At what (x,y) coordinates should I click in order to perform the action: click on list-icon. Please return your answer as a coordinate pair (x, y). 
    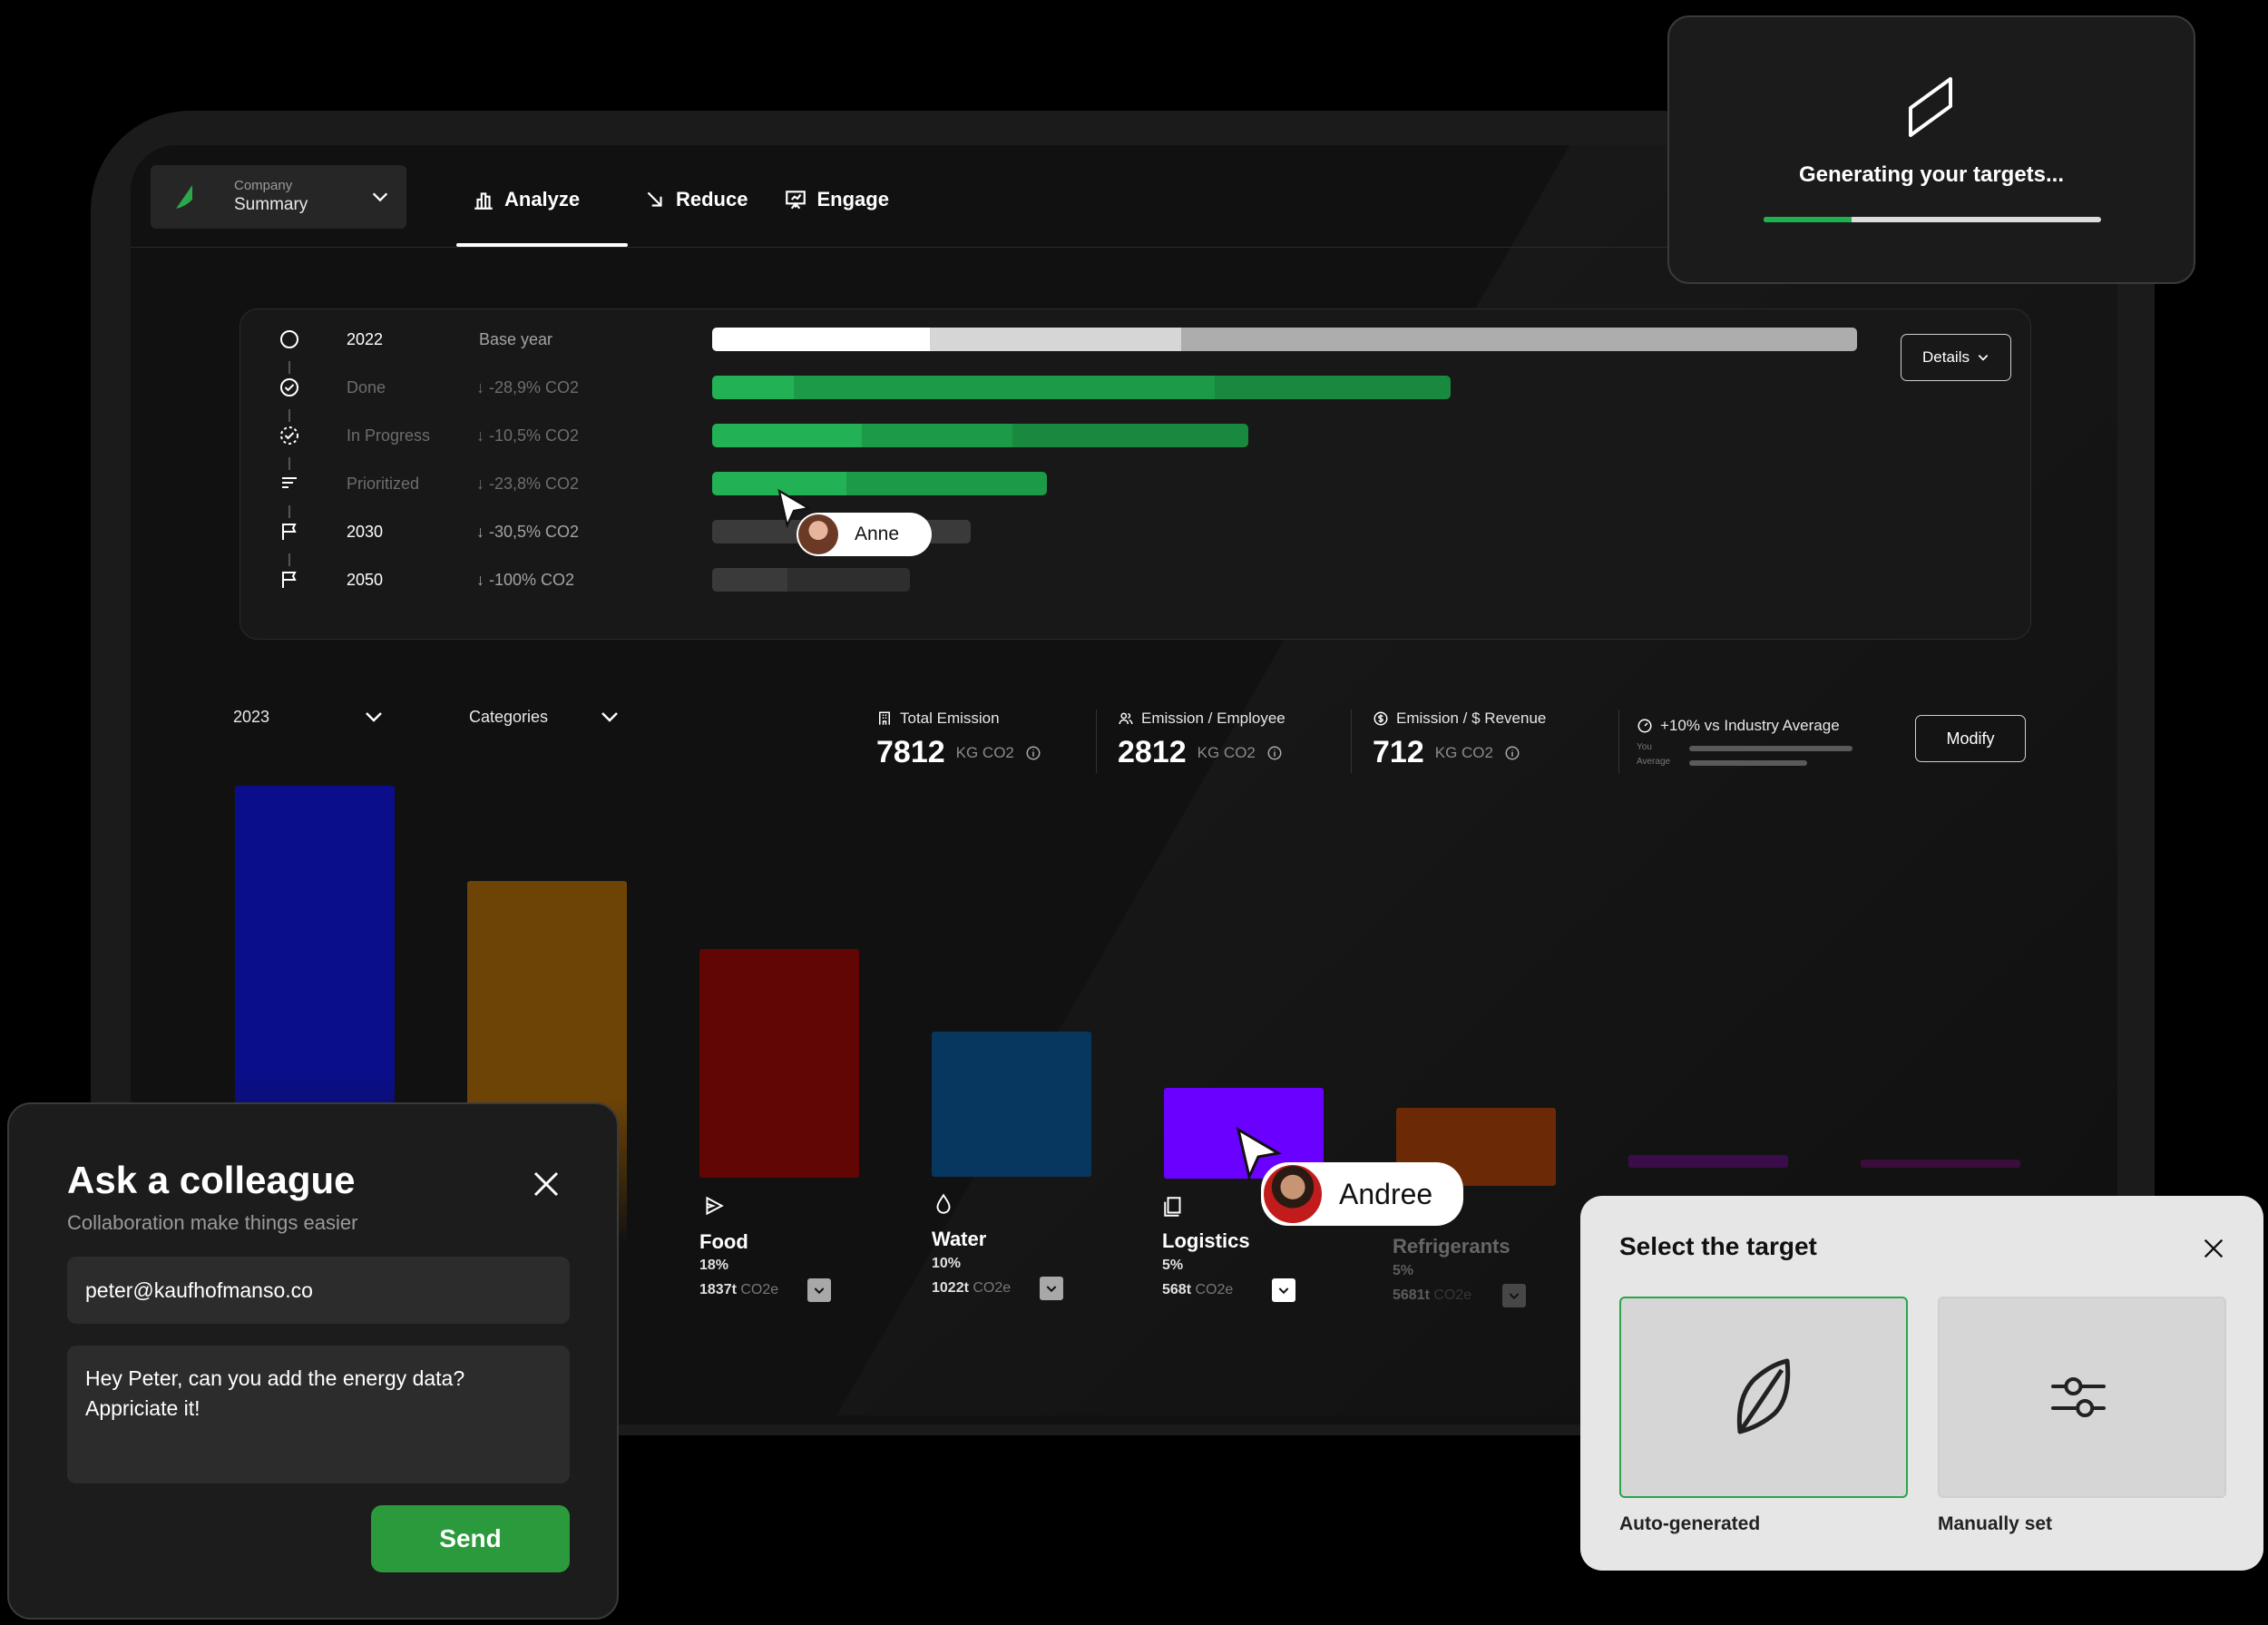
    Looking at the image, I should click on (290, 483).